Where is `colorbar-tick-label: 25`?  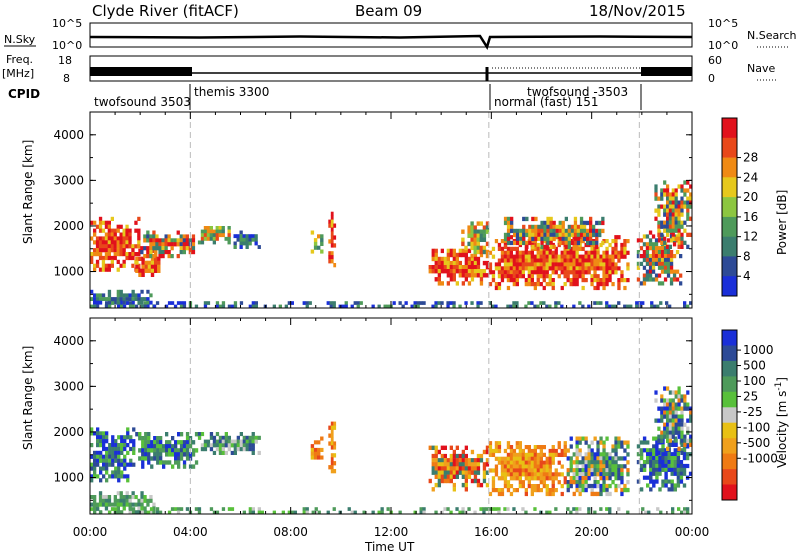 colorbar-tick-label: 25 is located at coordinates (750, 396).